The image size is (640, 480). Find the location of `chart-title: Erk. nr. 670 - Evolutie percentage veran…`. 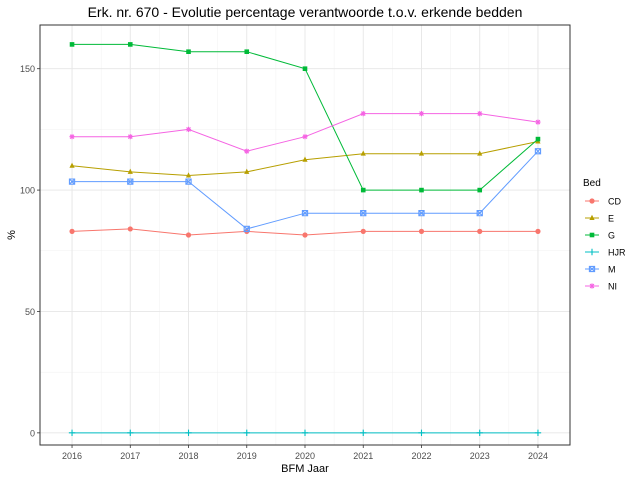

chart-title: Erk. nr. 670 - Evolutie percentage veran… is located at coordinates (305, 12).